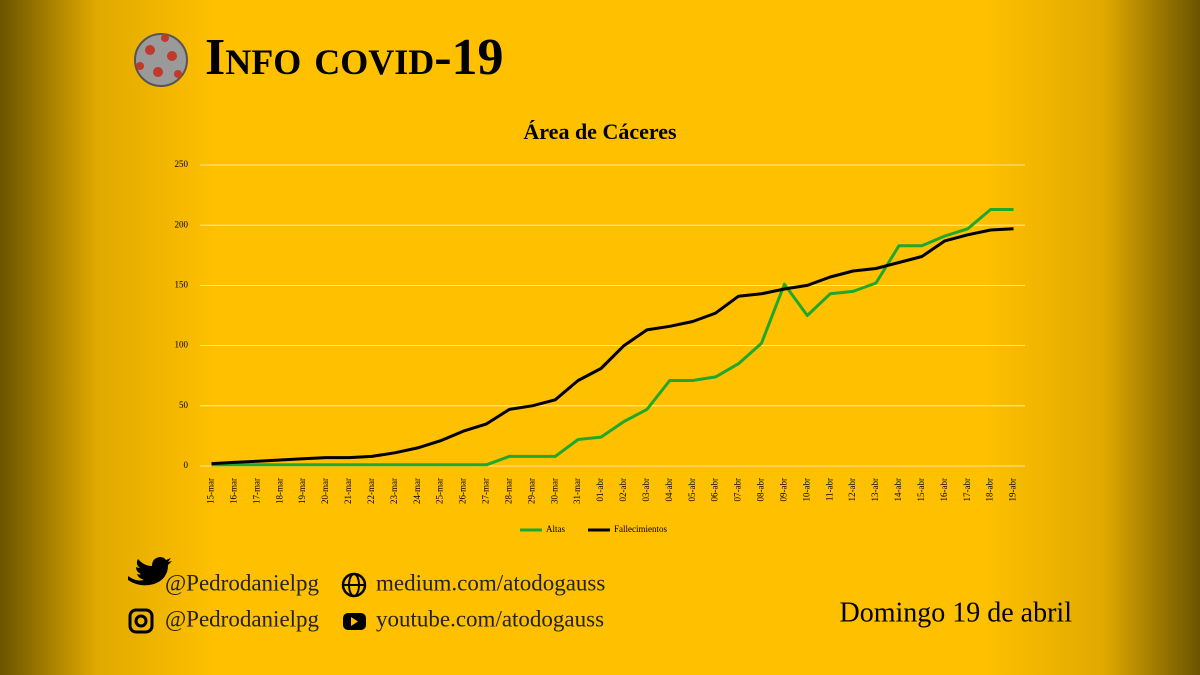  I want to click on x-tick-label: 17-abr, so click(967, 490).